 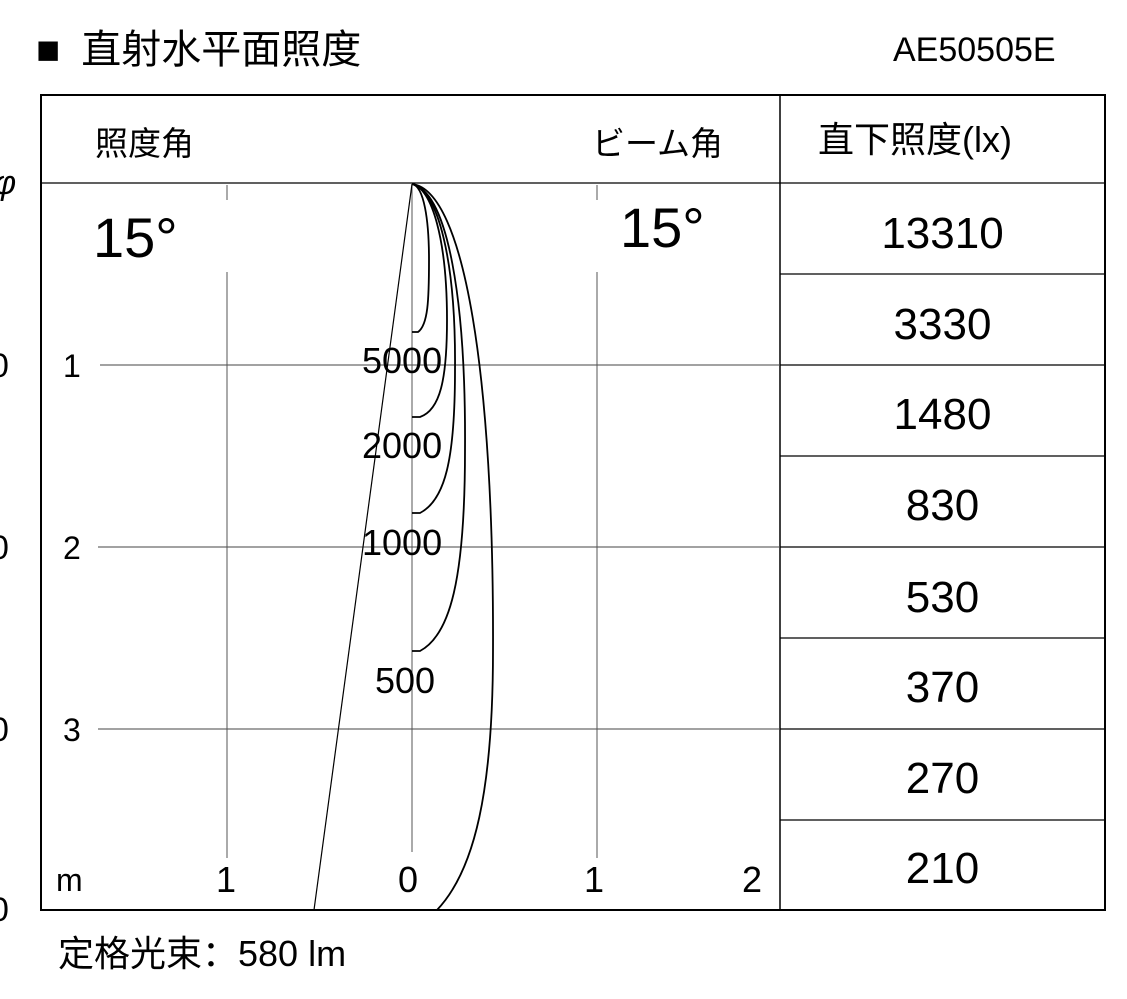 I want to click on direct-illuminance-value: 370, so click(x=942, y=687).